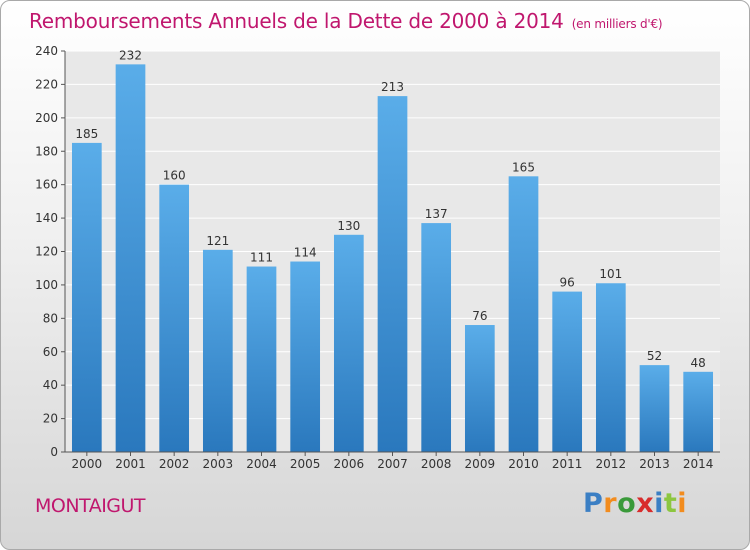 This screenshot has width=750, height=550. I want to click on bar-2008, so click(436, 337).